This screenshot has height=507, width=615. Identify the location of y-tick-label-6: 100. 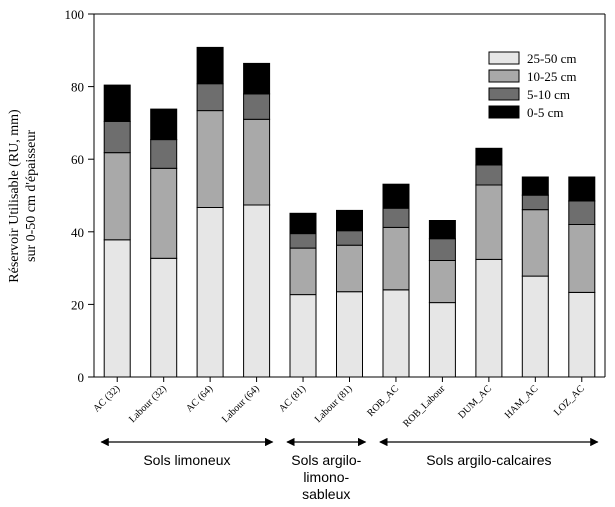
(75, 14).